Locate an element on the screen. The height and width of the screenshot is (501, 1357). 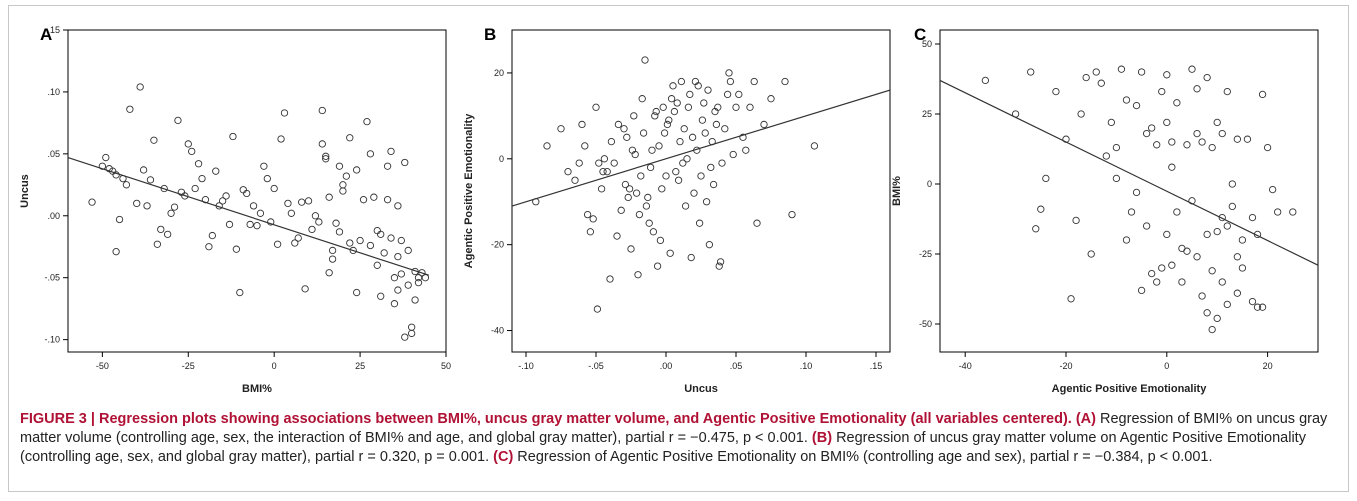
regression-line is located at coordinates (1129, 172).